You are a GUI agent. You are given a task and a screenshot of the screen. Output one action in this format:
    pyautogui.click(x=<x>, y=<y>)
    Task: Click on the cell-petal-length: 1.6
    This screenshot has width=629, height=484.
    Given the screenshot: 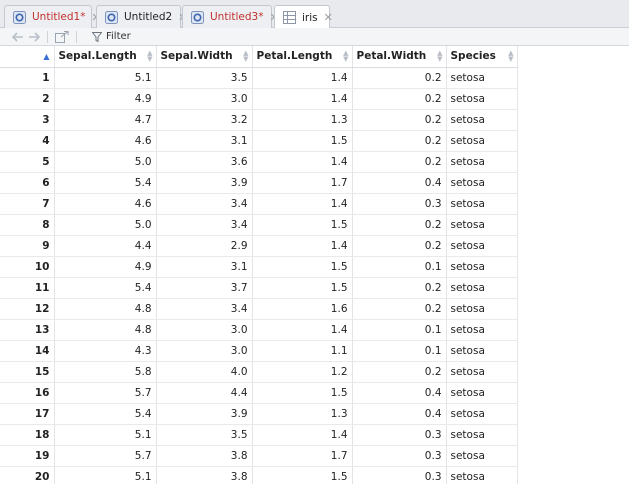 What is the action you would take?
    pyautogui.click(x=302, y=309)
    